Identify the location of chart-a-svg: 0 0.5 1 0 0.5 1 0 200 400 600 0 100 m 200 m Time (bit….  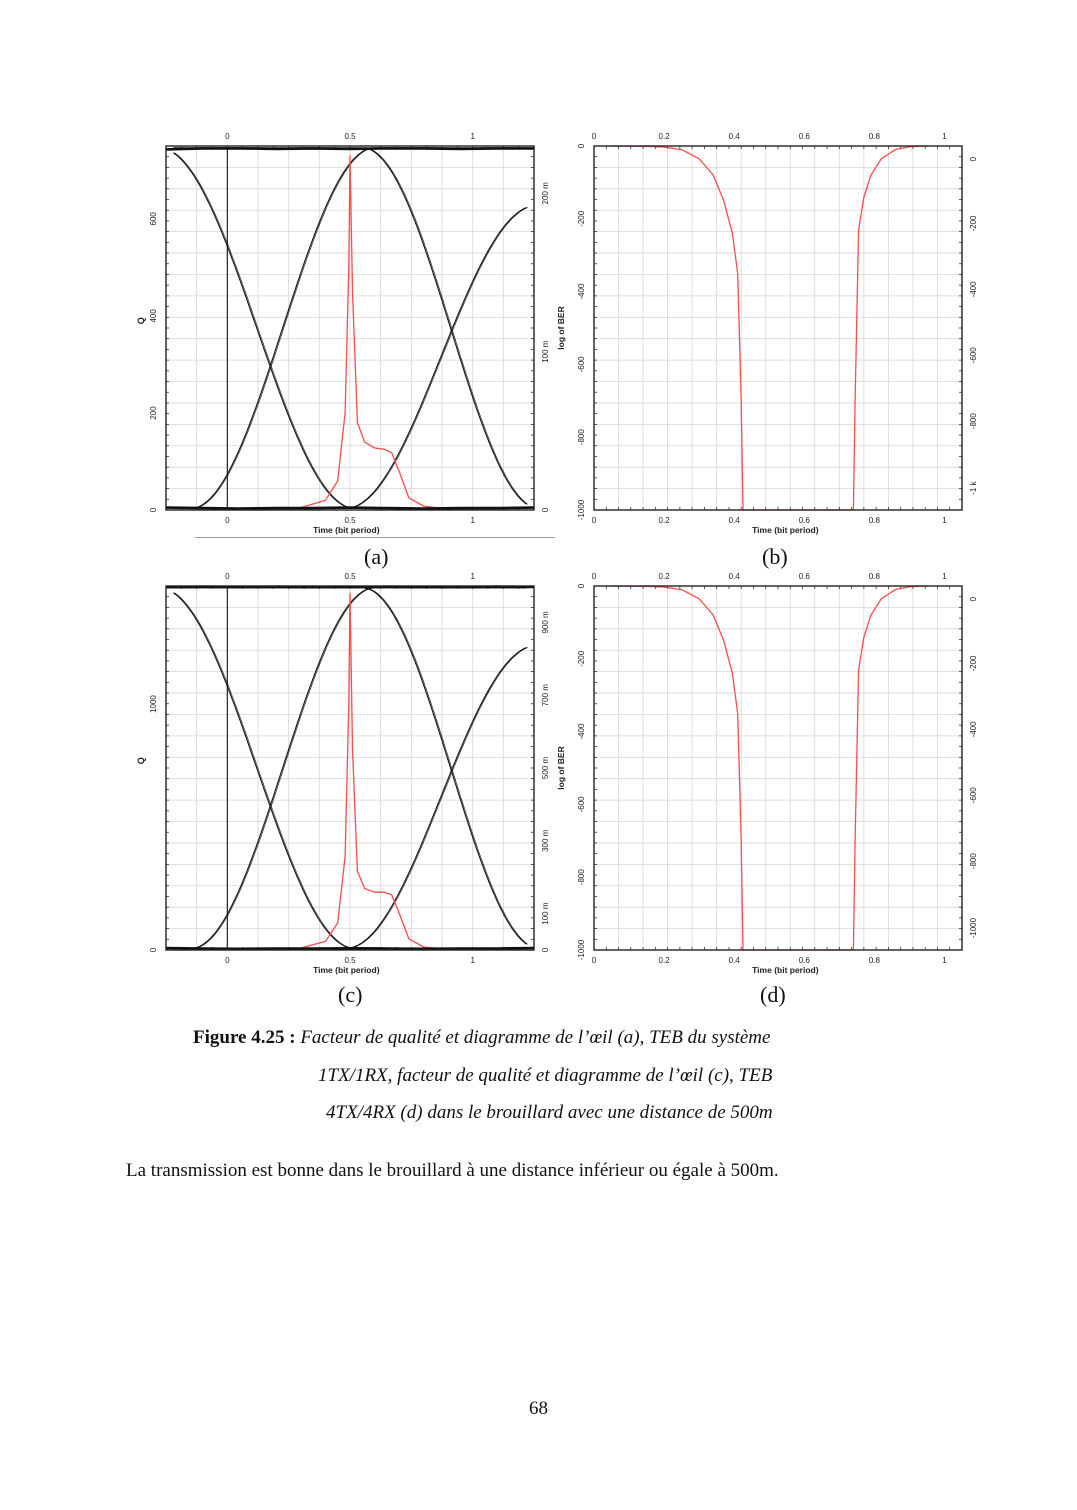
(343, 333).